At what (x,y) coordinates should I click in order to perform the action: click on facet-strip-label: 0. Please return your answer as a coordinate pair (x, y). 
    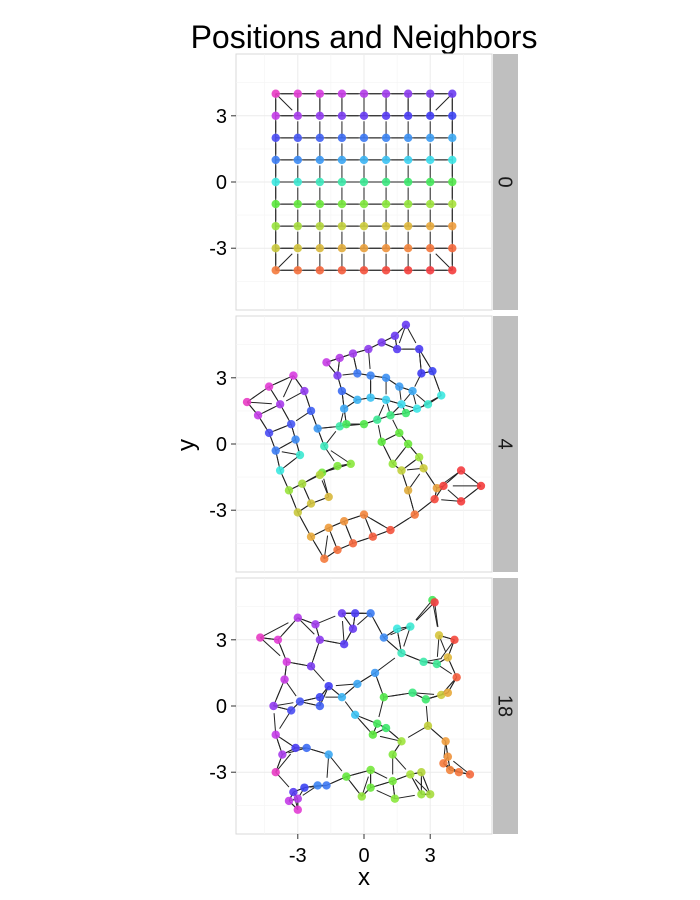
    Looking at the image, I should click on (505, 181).